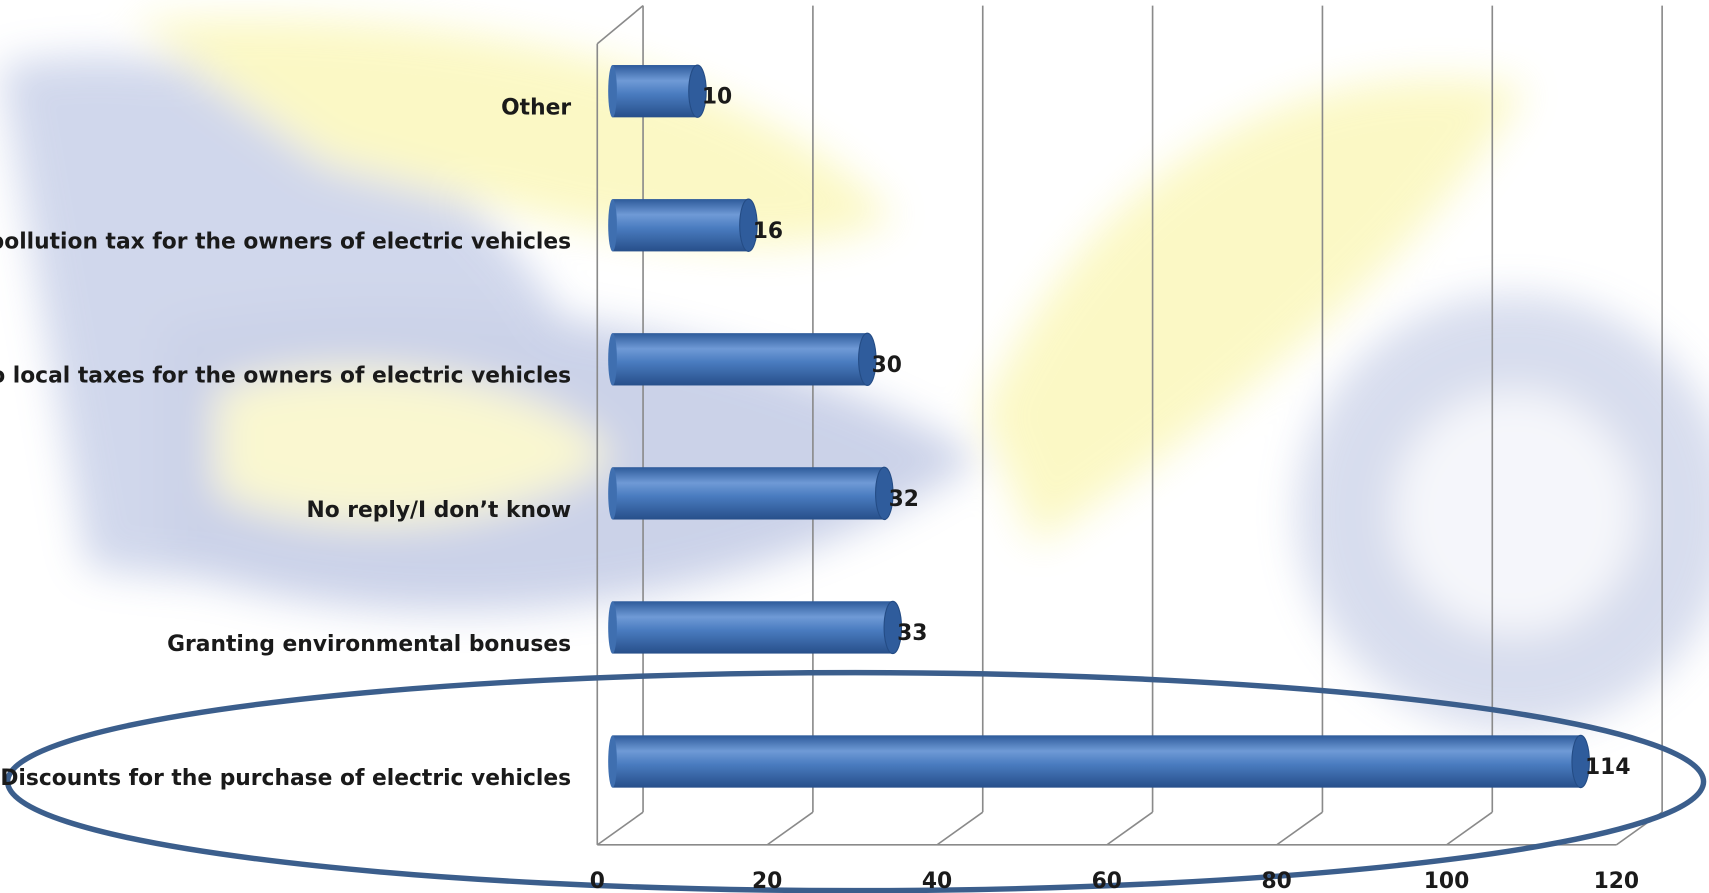 Image resolution: width=1709 pixels, height=893 pixels. I want to click on x-tick-label: 100, so click(1446, 881).